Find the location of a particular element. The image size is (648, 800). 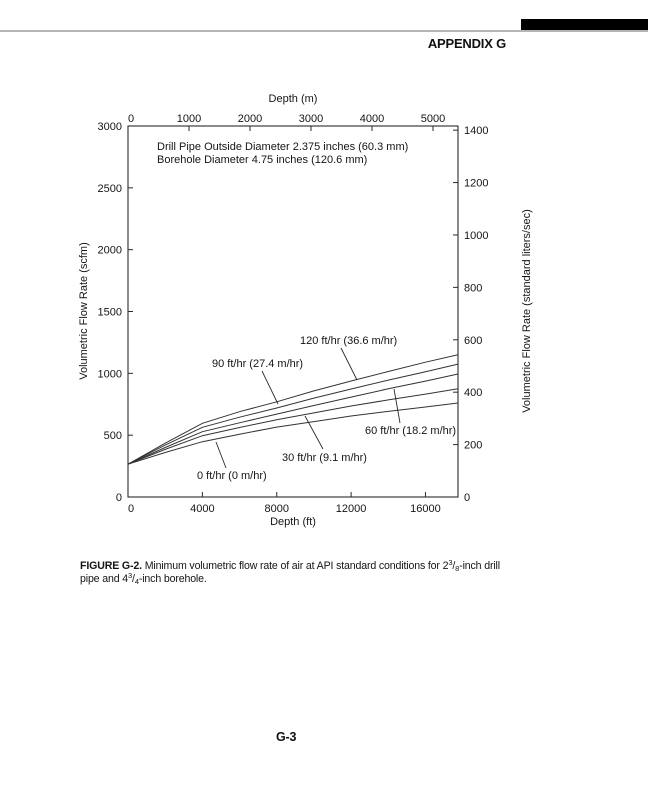

x-top-tick-label: 0 is located at coordinates (131, 119).